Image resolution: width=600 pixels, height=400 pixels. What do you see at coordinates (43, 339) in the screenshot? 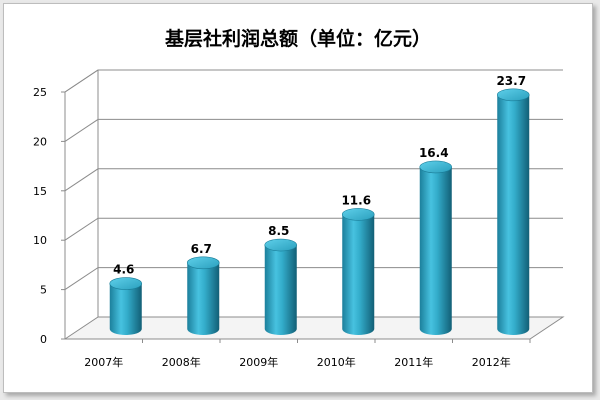
I see `y-tick-label: 0` at bounding box center [43, 339].